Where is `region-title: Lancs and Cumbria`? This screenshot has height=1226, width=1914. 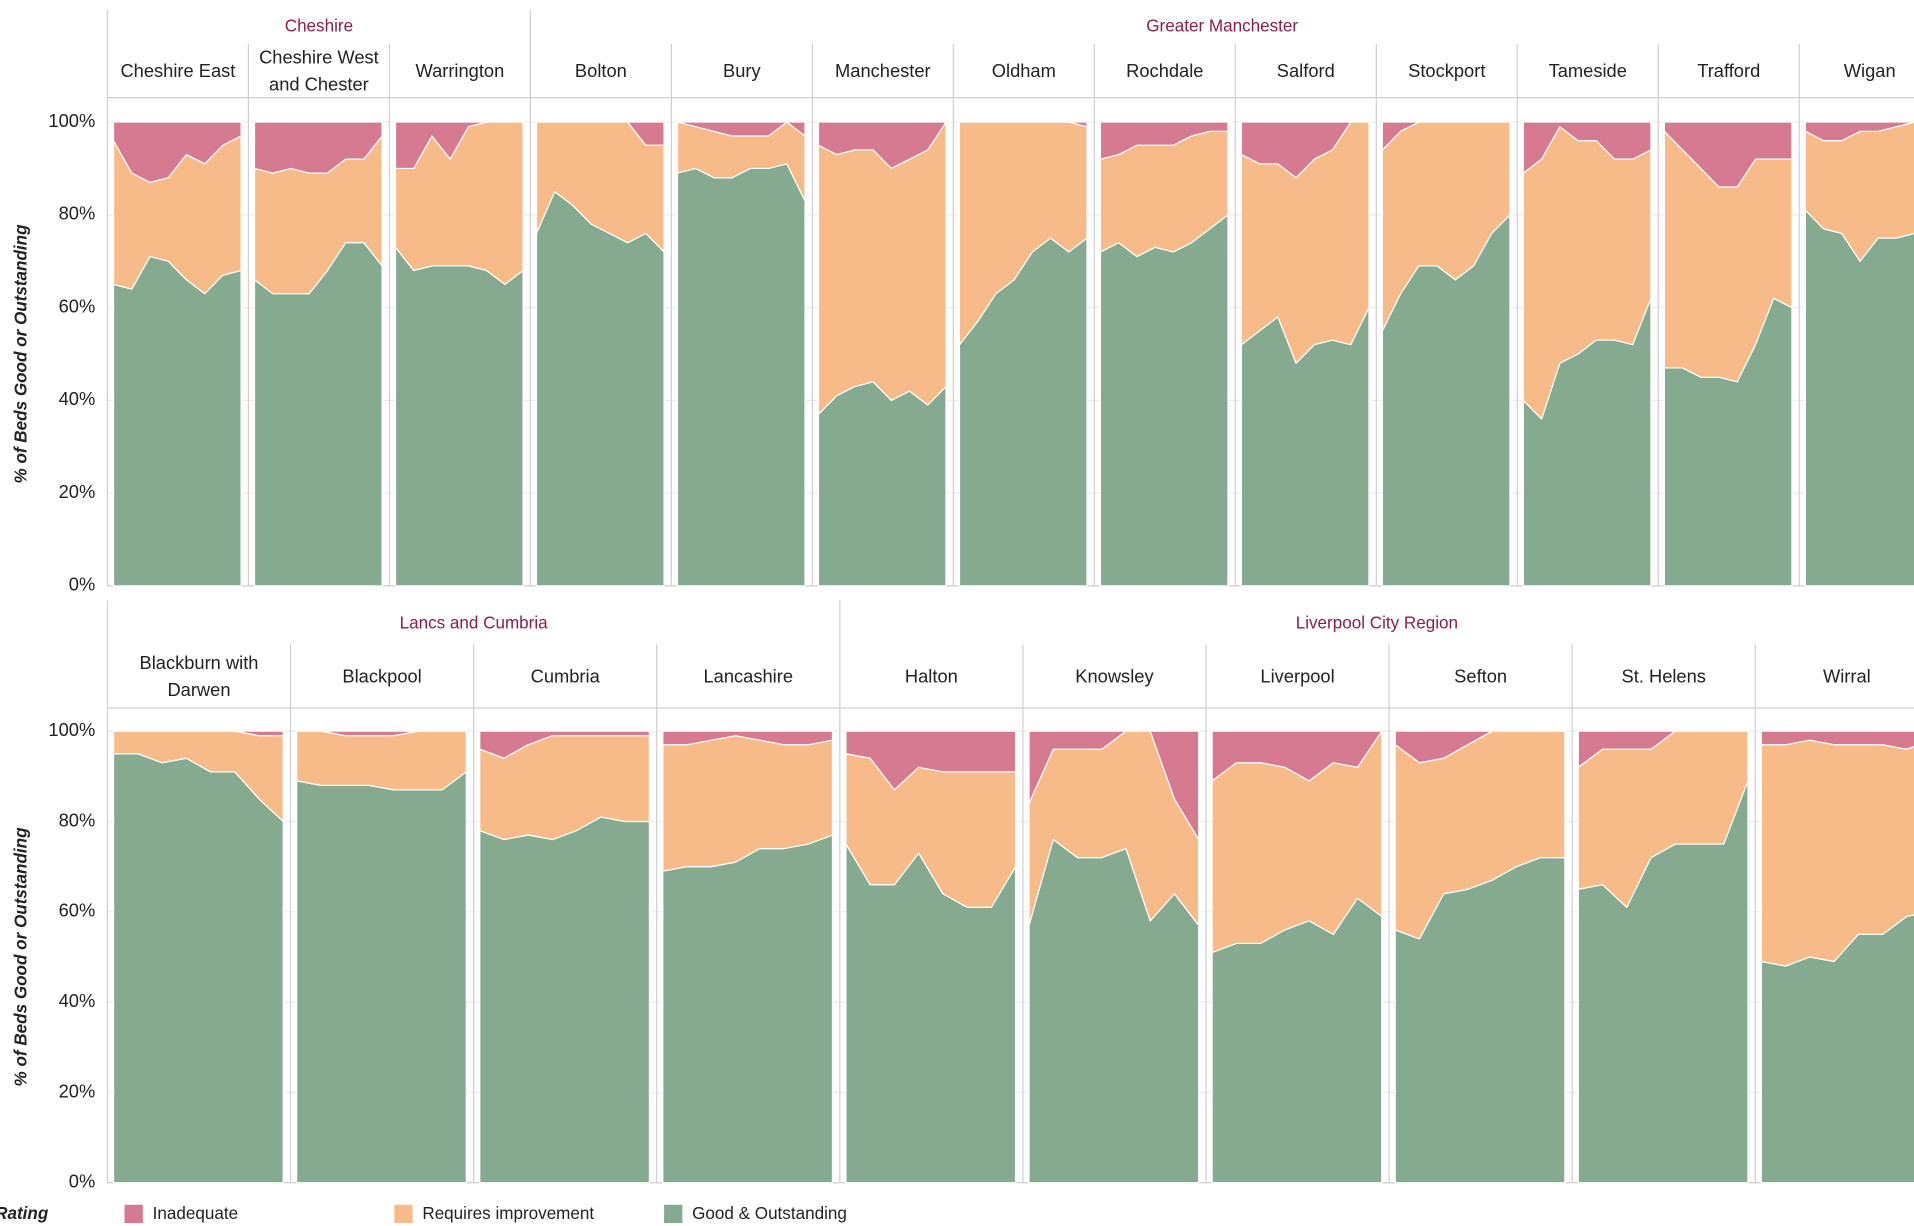
region-title: Lancs and Cumbria is located at coordinates (474, 622).